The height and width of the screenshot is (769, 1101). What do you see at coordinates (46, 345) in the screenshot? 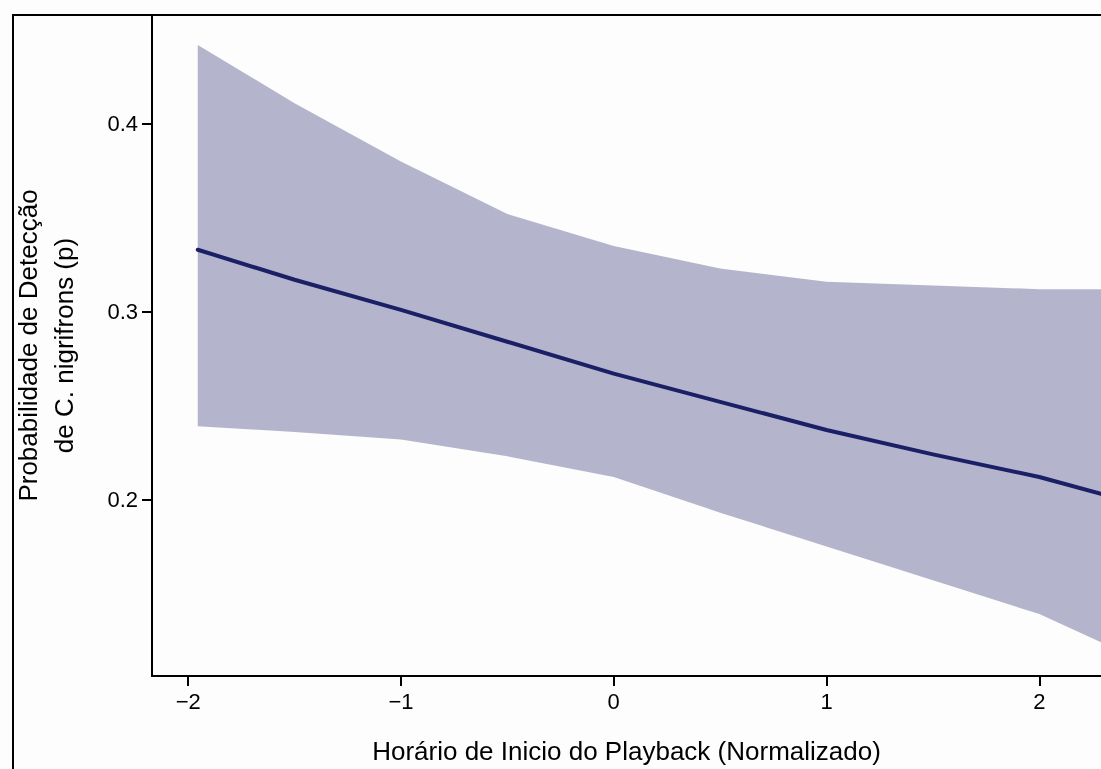
I see `y-axis-title: Probabilidade de Detecção de C. nigrifrons (p)` at bounding box center [46, 345].